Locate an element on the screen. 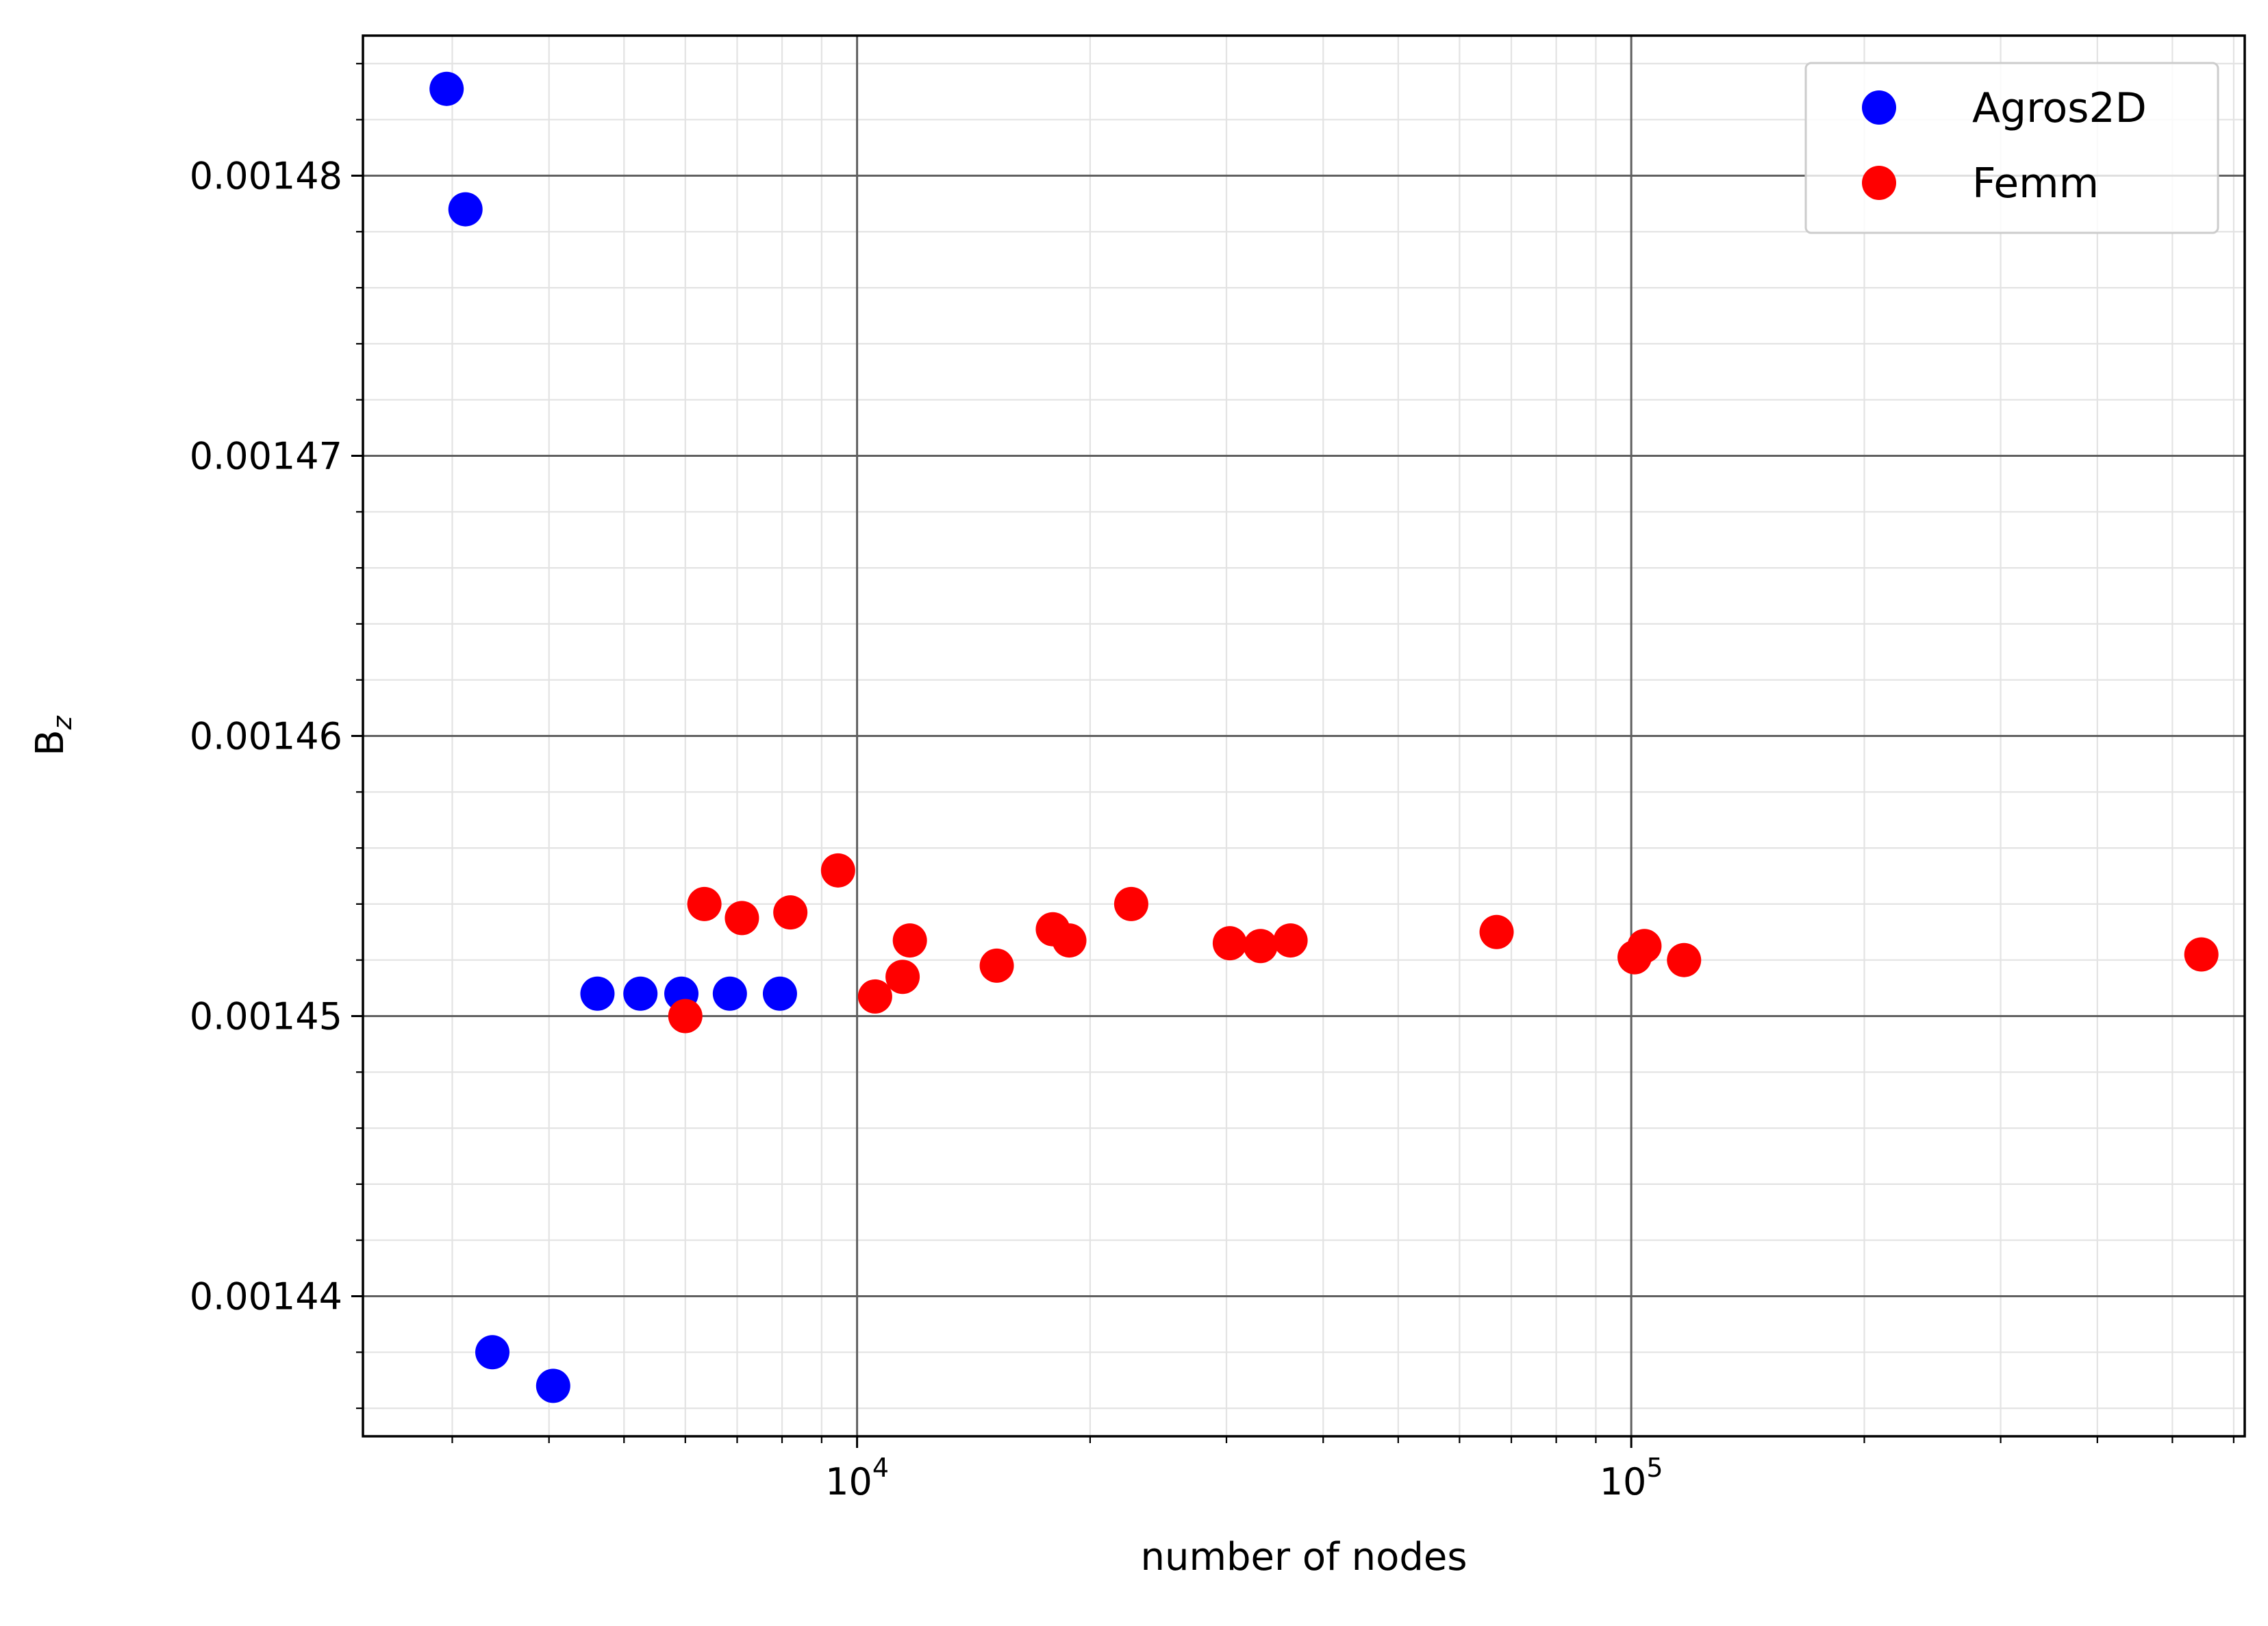 The image size is (2268, 1626). y-tick-label: 0.00144 is located at coordinates (266, 1296).